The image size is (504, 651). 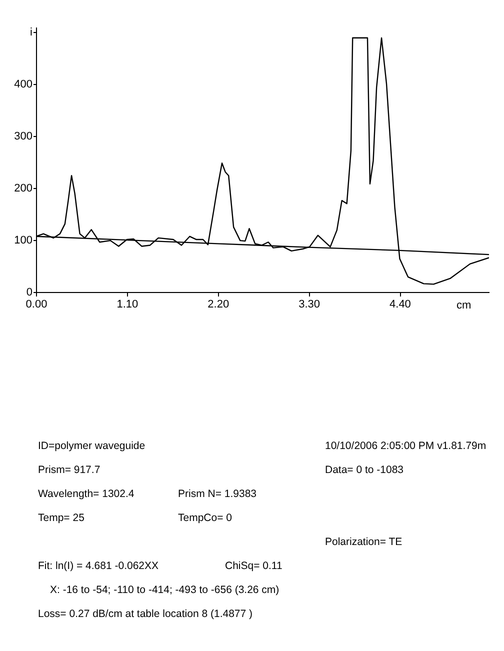 I want to click on text: Data= 0 to -1083, so click(x=364, y=470).